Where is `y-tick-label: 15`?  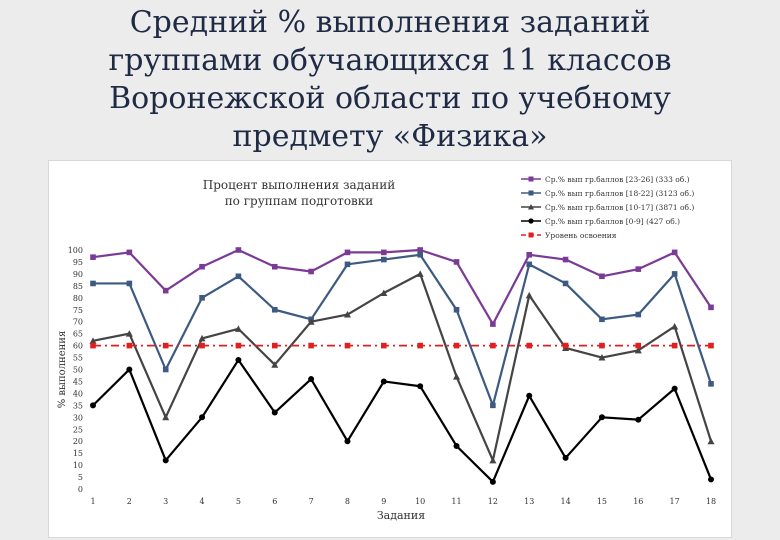
y-tick-label: 15 is located at coordinates (78, 453).